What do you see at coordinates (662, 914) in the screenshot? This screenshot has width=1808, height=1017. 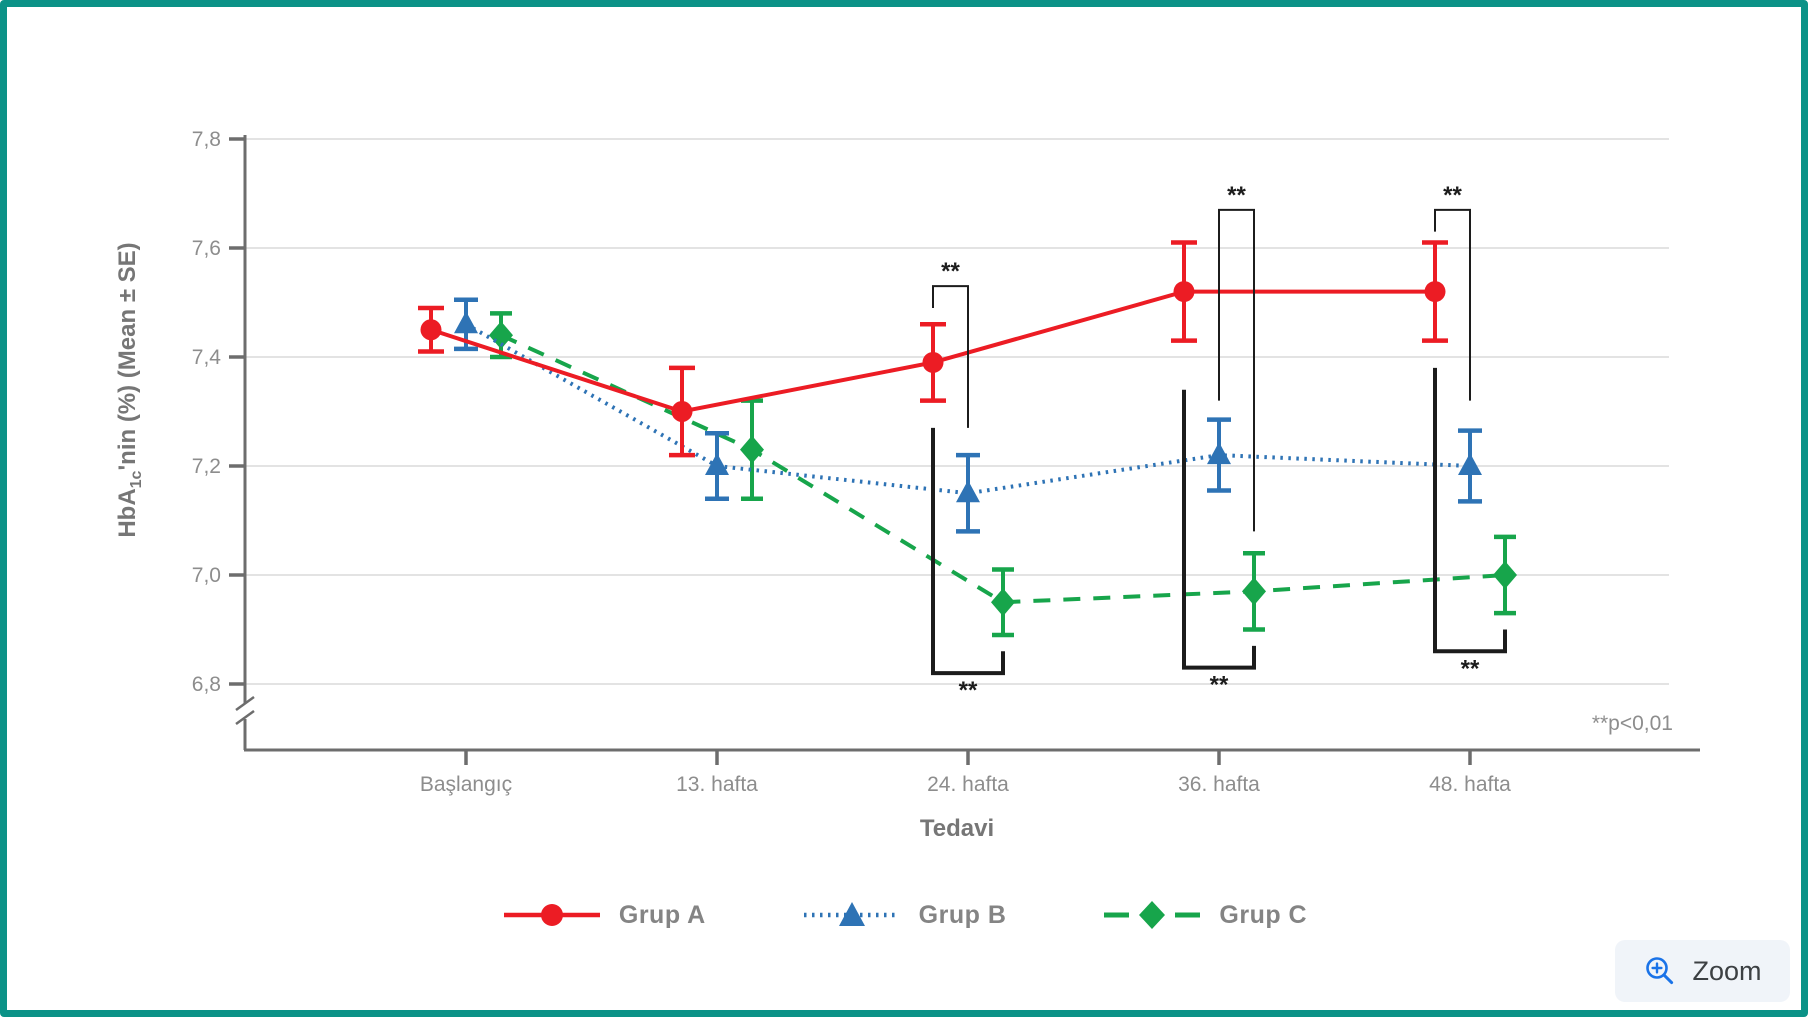 I see `legend-label: Grup A` at bounding box center [662, 914].